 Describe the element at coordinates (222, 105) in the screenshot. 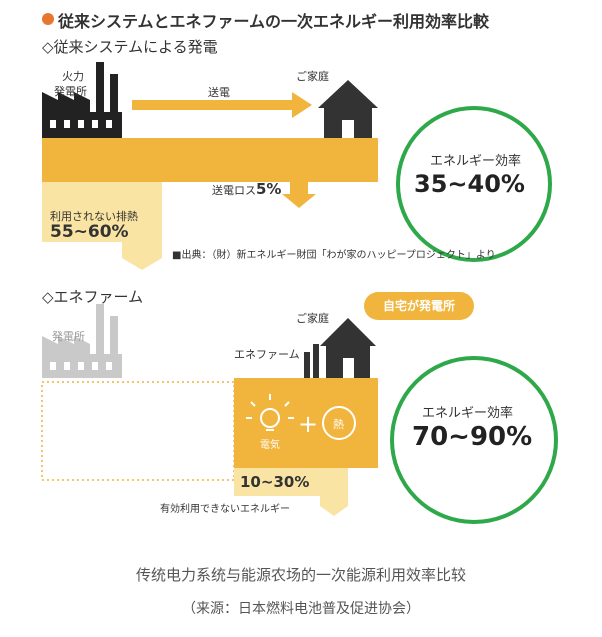

I see `transmission-arrow` at that location.